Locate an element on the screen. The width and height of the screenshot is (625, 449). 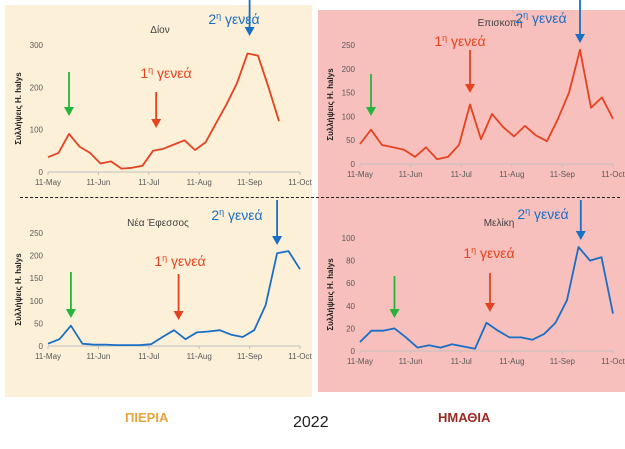
y-tick-label: 40 is located at coordinates (350, 306).